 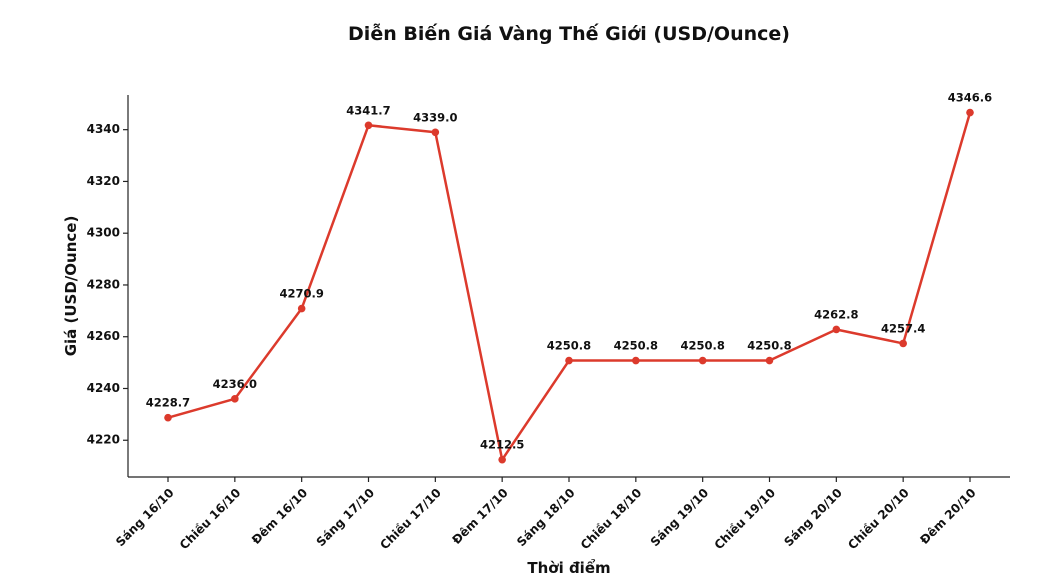 What do you see at coordinates (71, 286) in the screenshot?
I see `y-axis-label: Giá (USD/Ounce)` at bounding box center [71, 286].